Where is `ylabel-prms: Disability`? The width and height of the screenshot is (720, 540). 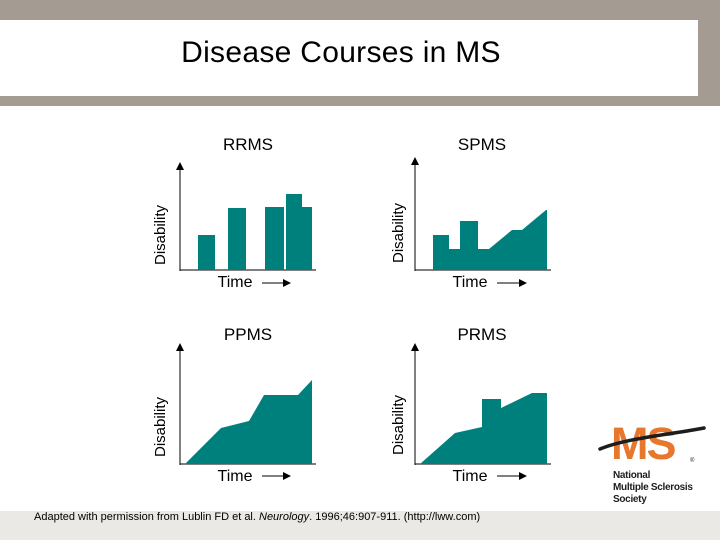 ylabel-prms: Disability is located at coordinates (398, 424).